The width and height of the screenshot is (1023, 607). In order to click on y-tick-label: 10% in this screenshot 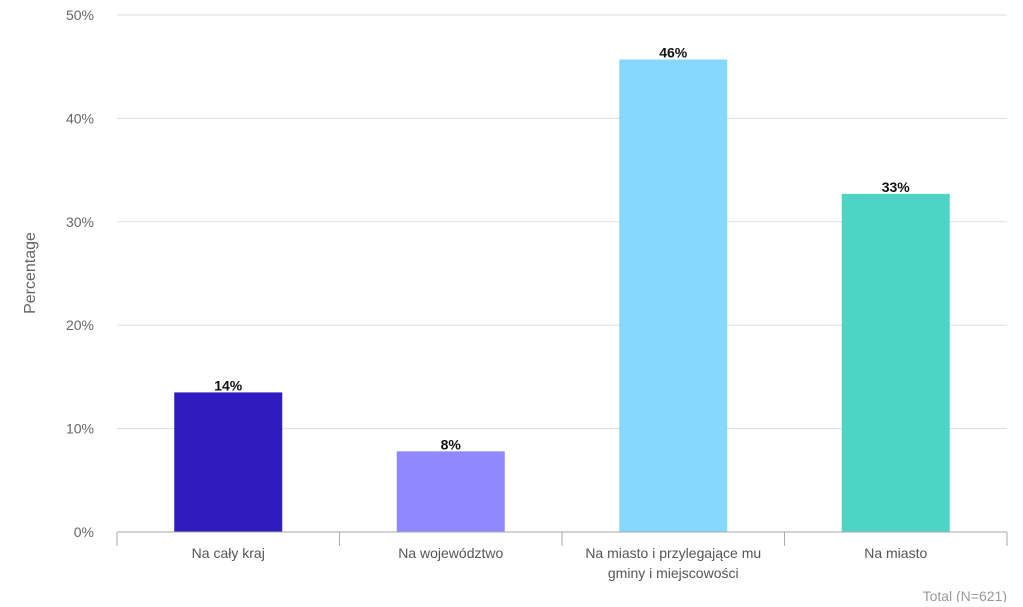, I will do `click(80, 429)`.